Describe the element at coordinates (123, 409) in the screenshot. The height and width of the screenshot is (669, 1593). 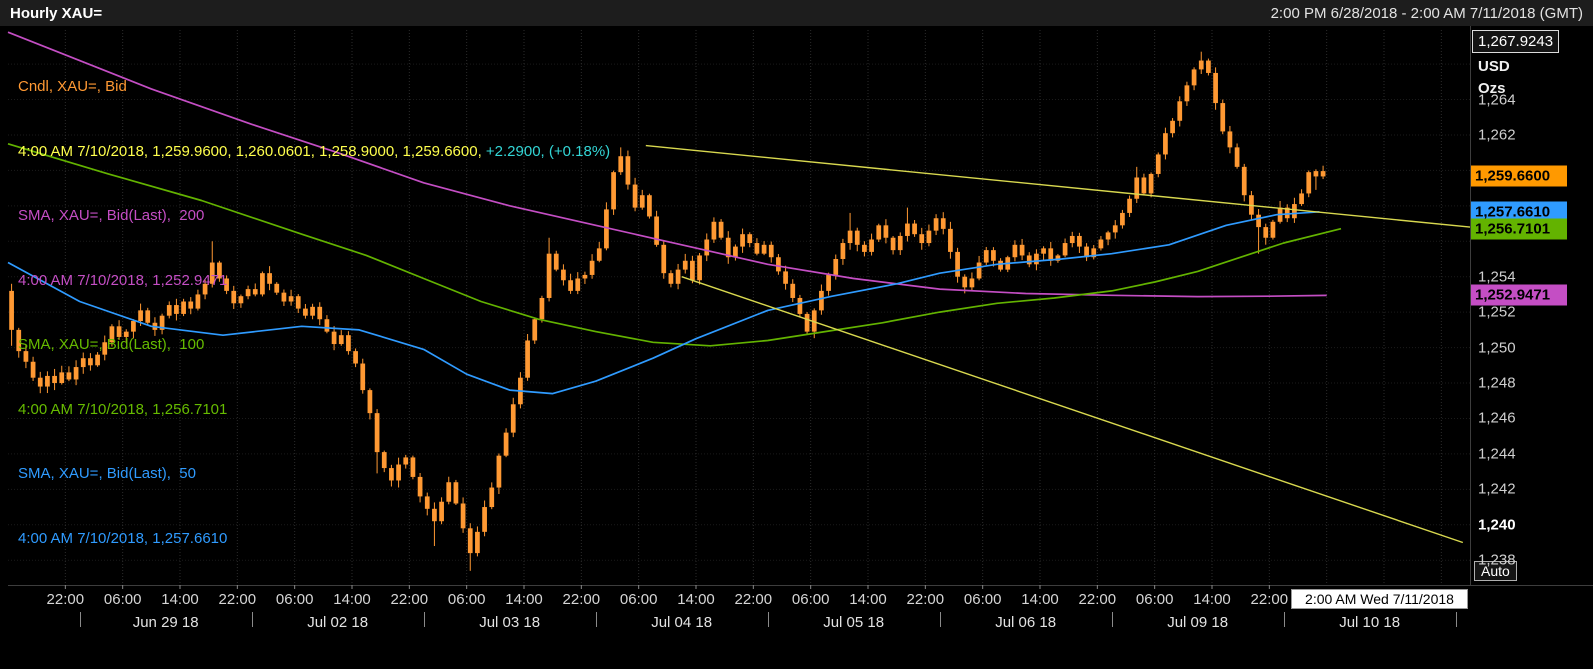
I see `legend-sma100-value: 4:00 AM 7/10/2018, 1,256.7101` at that location.